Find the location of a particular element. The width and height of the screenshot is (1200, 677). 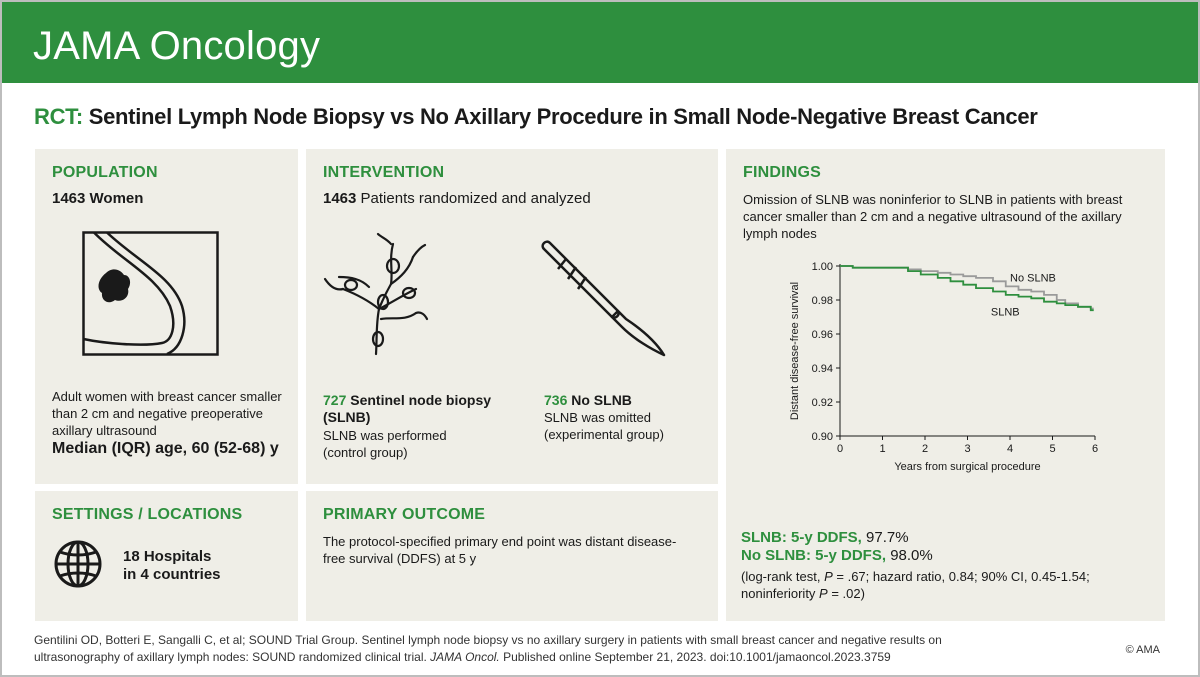

intervention-count-number: 1463 is located at coordinates (340, 198).